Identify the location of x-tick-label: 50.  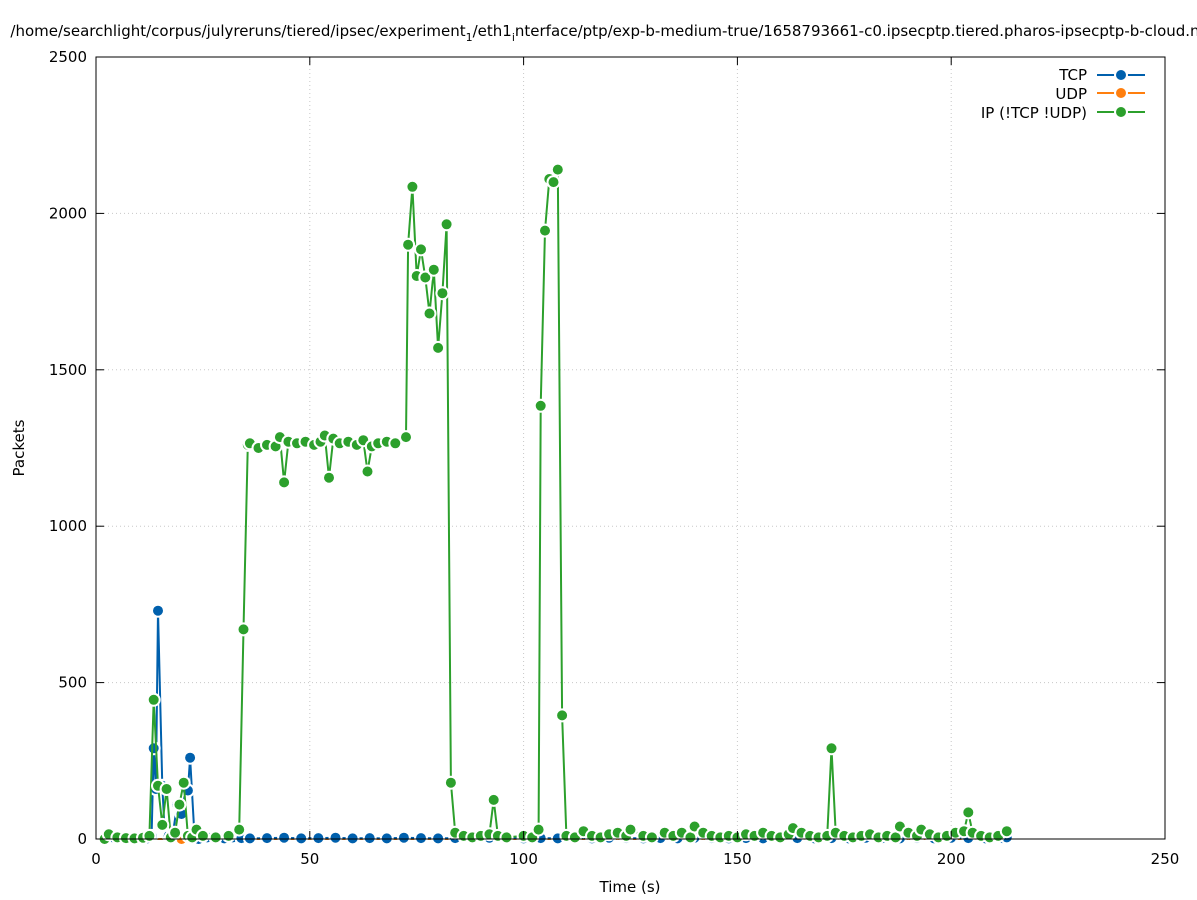
(309, 859).